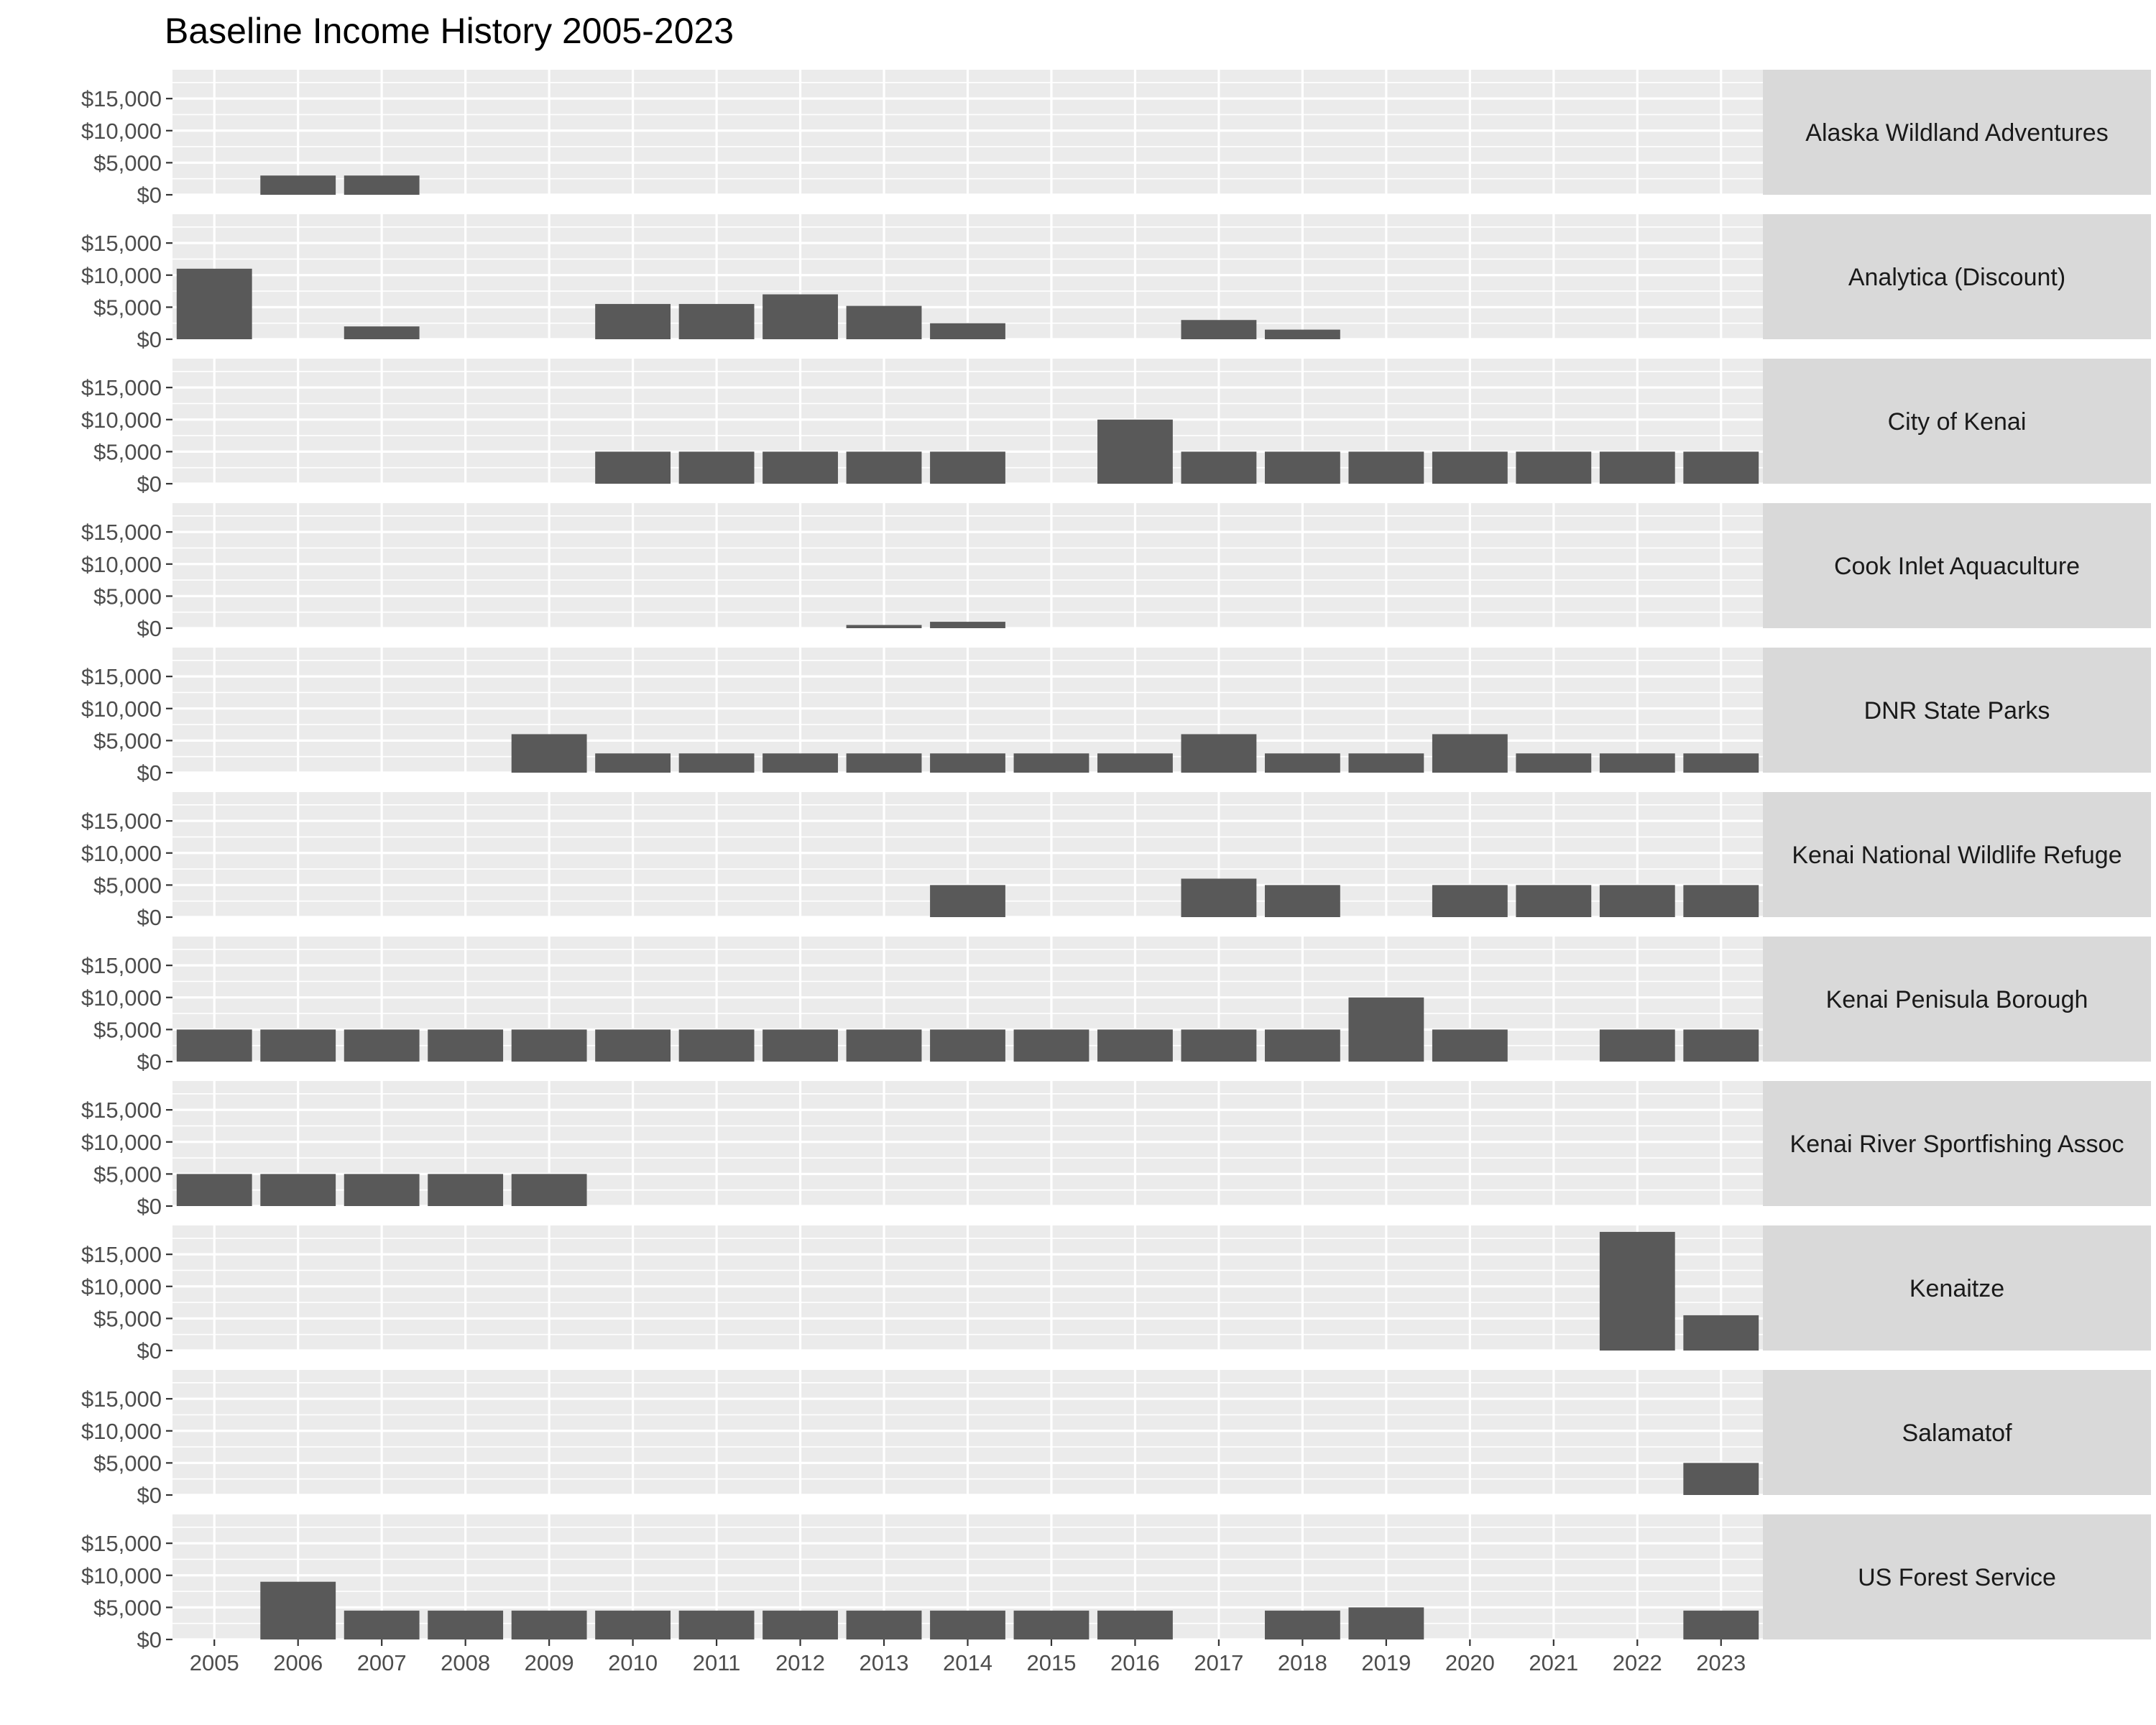 The height and width of the screenshot is (1725, 2156). What do you see at coordinates (214, 1045) in the screenshot?
I see `bar-2005` at bounding box center [214, 1045].